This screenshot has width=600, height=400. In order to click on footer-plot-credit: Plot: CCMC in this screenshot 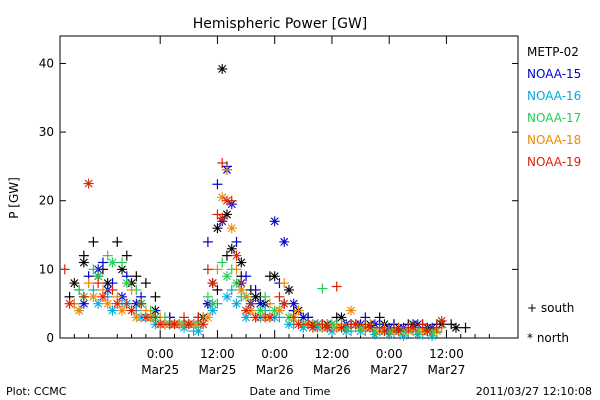, I will do `click(36, 391)`.